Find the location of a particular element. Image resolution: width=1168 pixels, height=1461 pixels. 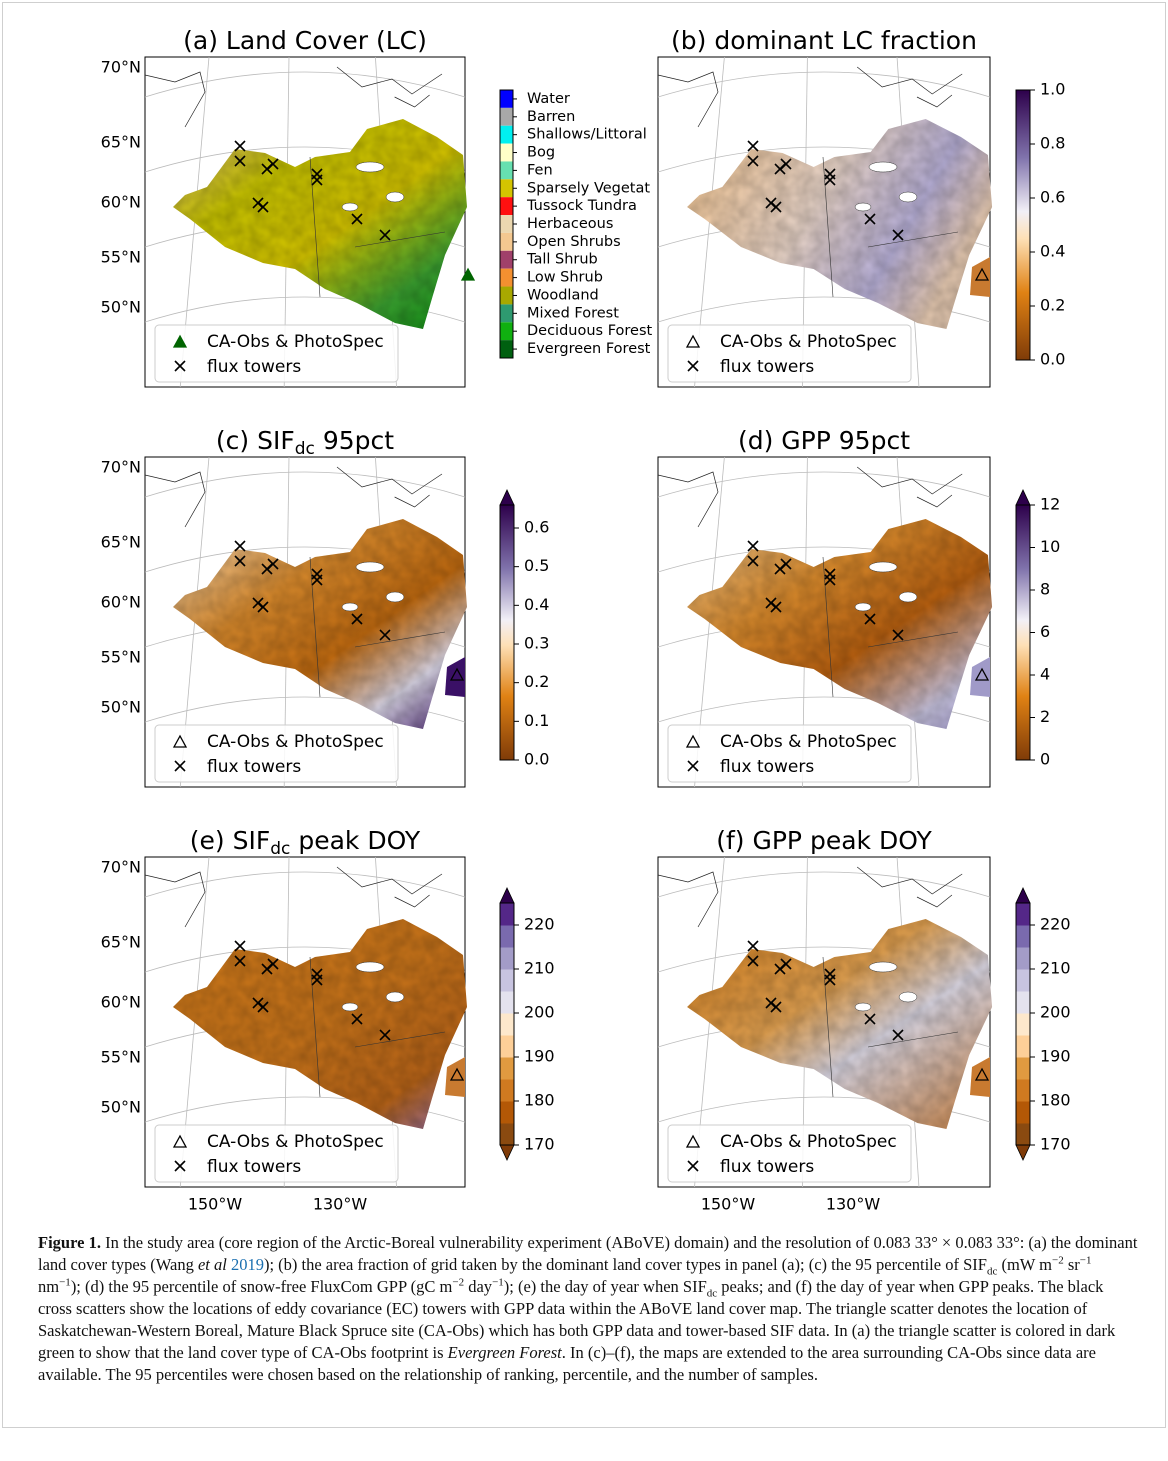

class-label: Low Shrub is located at coordinates (565, 278).